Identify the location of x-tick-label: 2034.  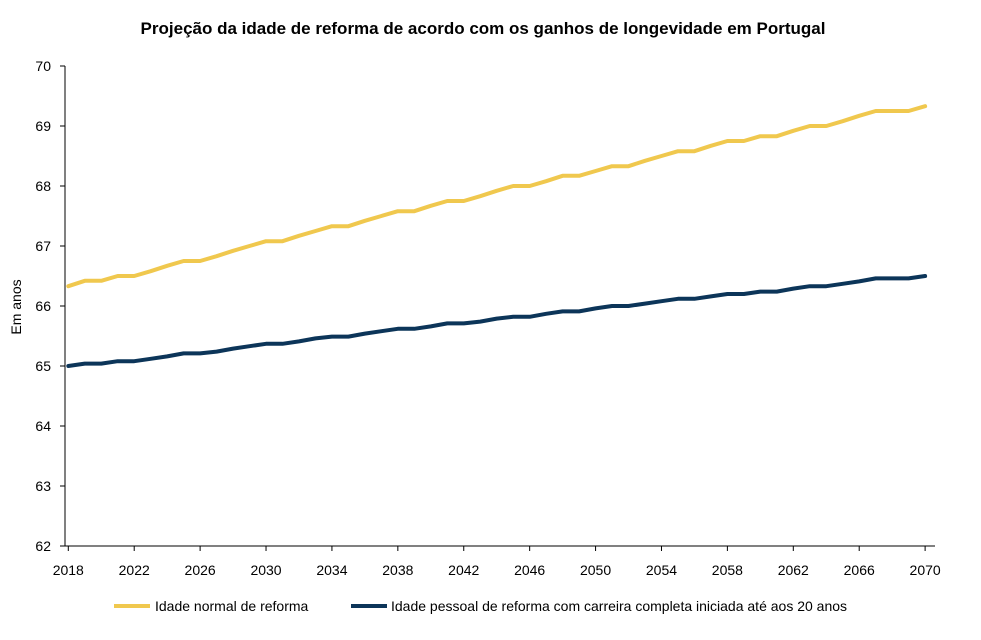
(331, 570).